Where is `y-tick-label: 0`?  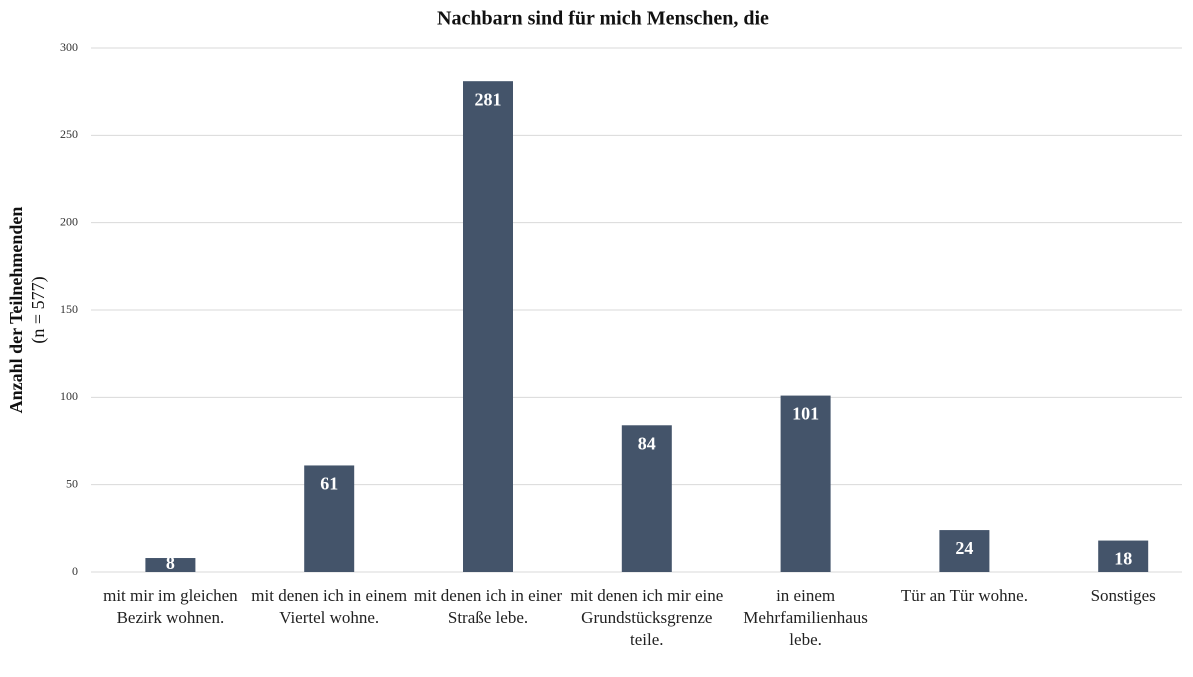 y-tick-label: 0 is located at coordinates (75, 571).